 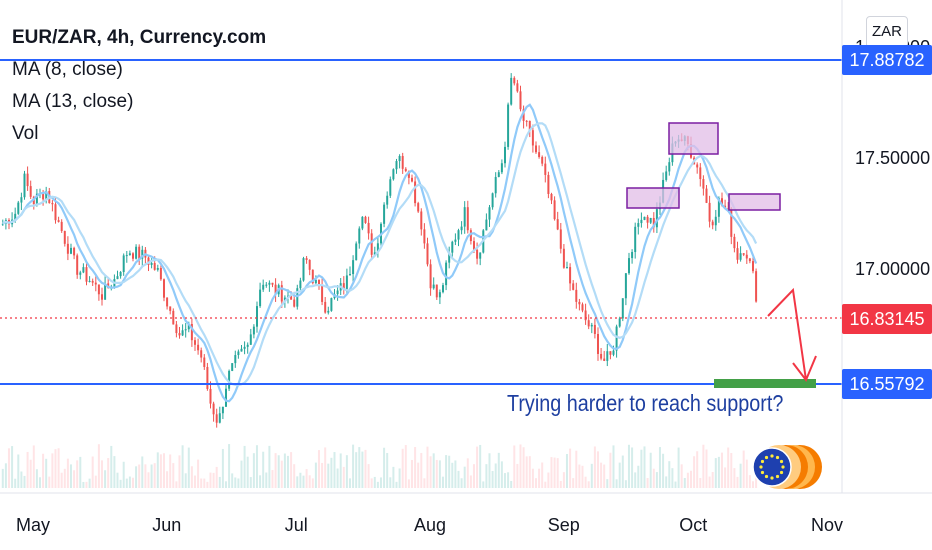 What do you see at coordinates (887, 32) in the screenshot?
I see `currency-badge: ZAR` at bounding box center [887, 32].